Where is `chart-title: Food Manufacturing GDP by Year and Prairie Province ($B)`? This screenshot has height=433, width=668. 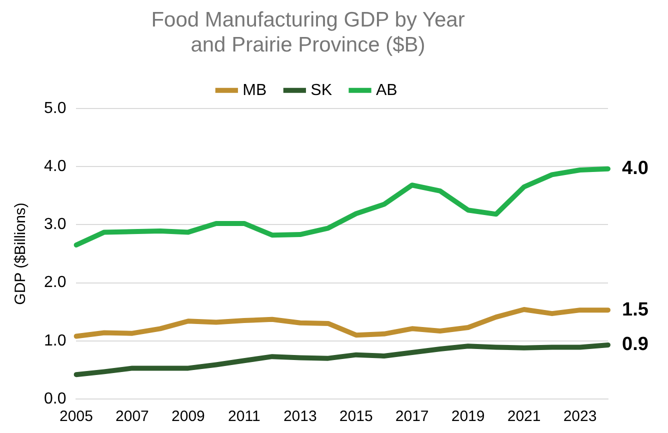
chart-title: Food Manufacturing GDP by Year and Prairie Province ($B) is located at coordinates (308, 32).